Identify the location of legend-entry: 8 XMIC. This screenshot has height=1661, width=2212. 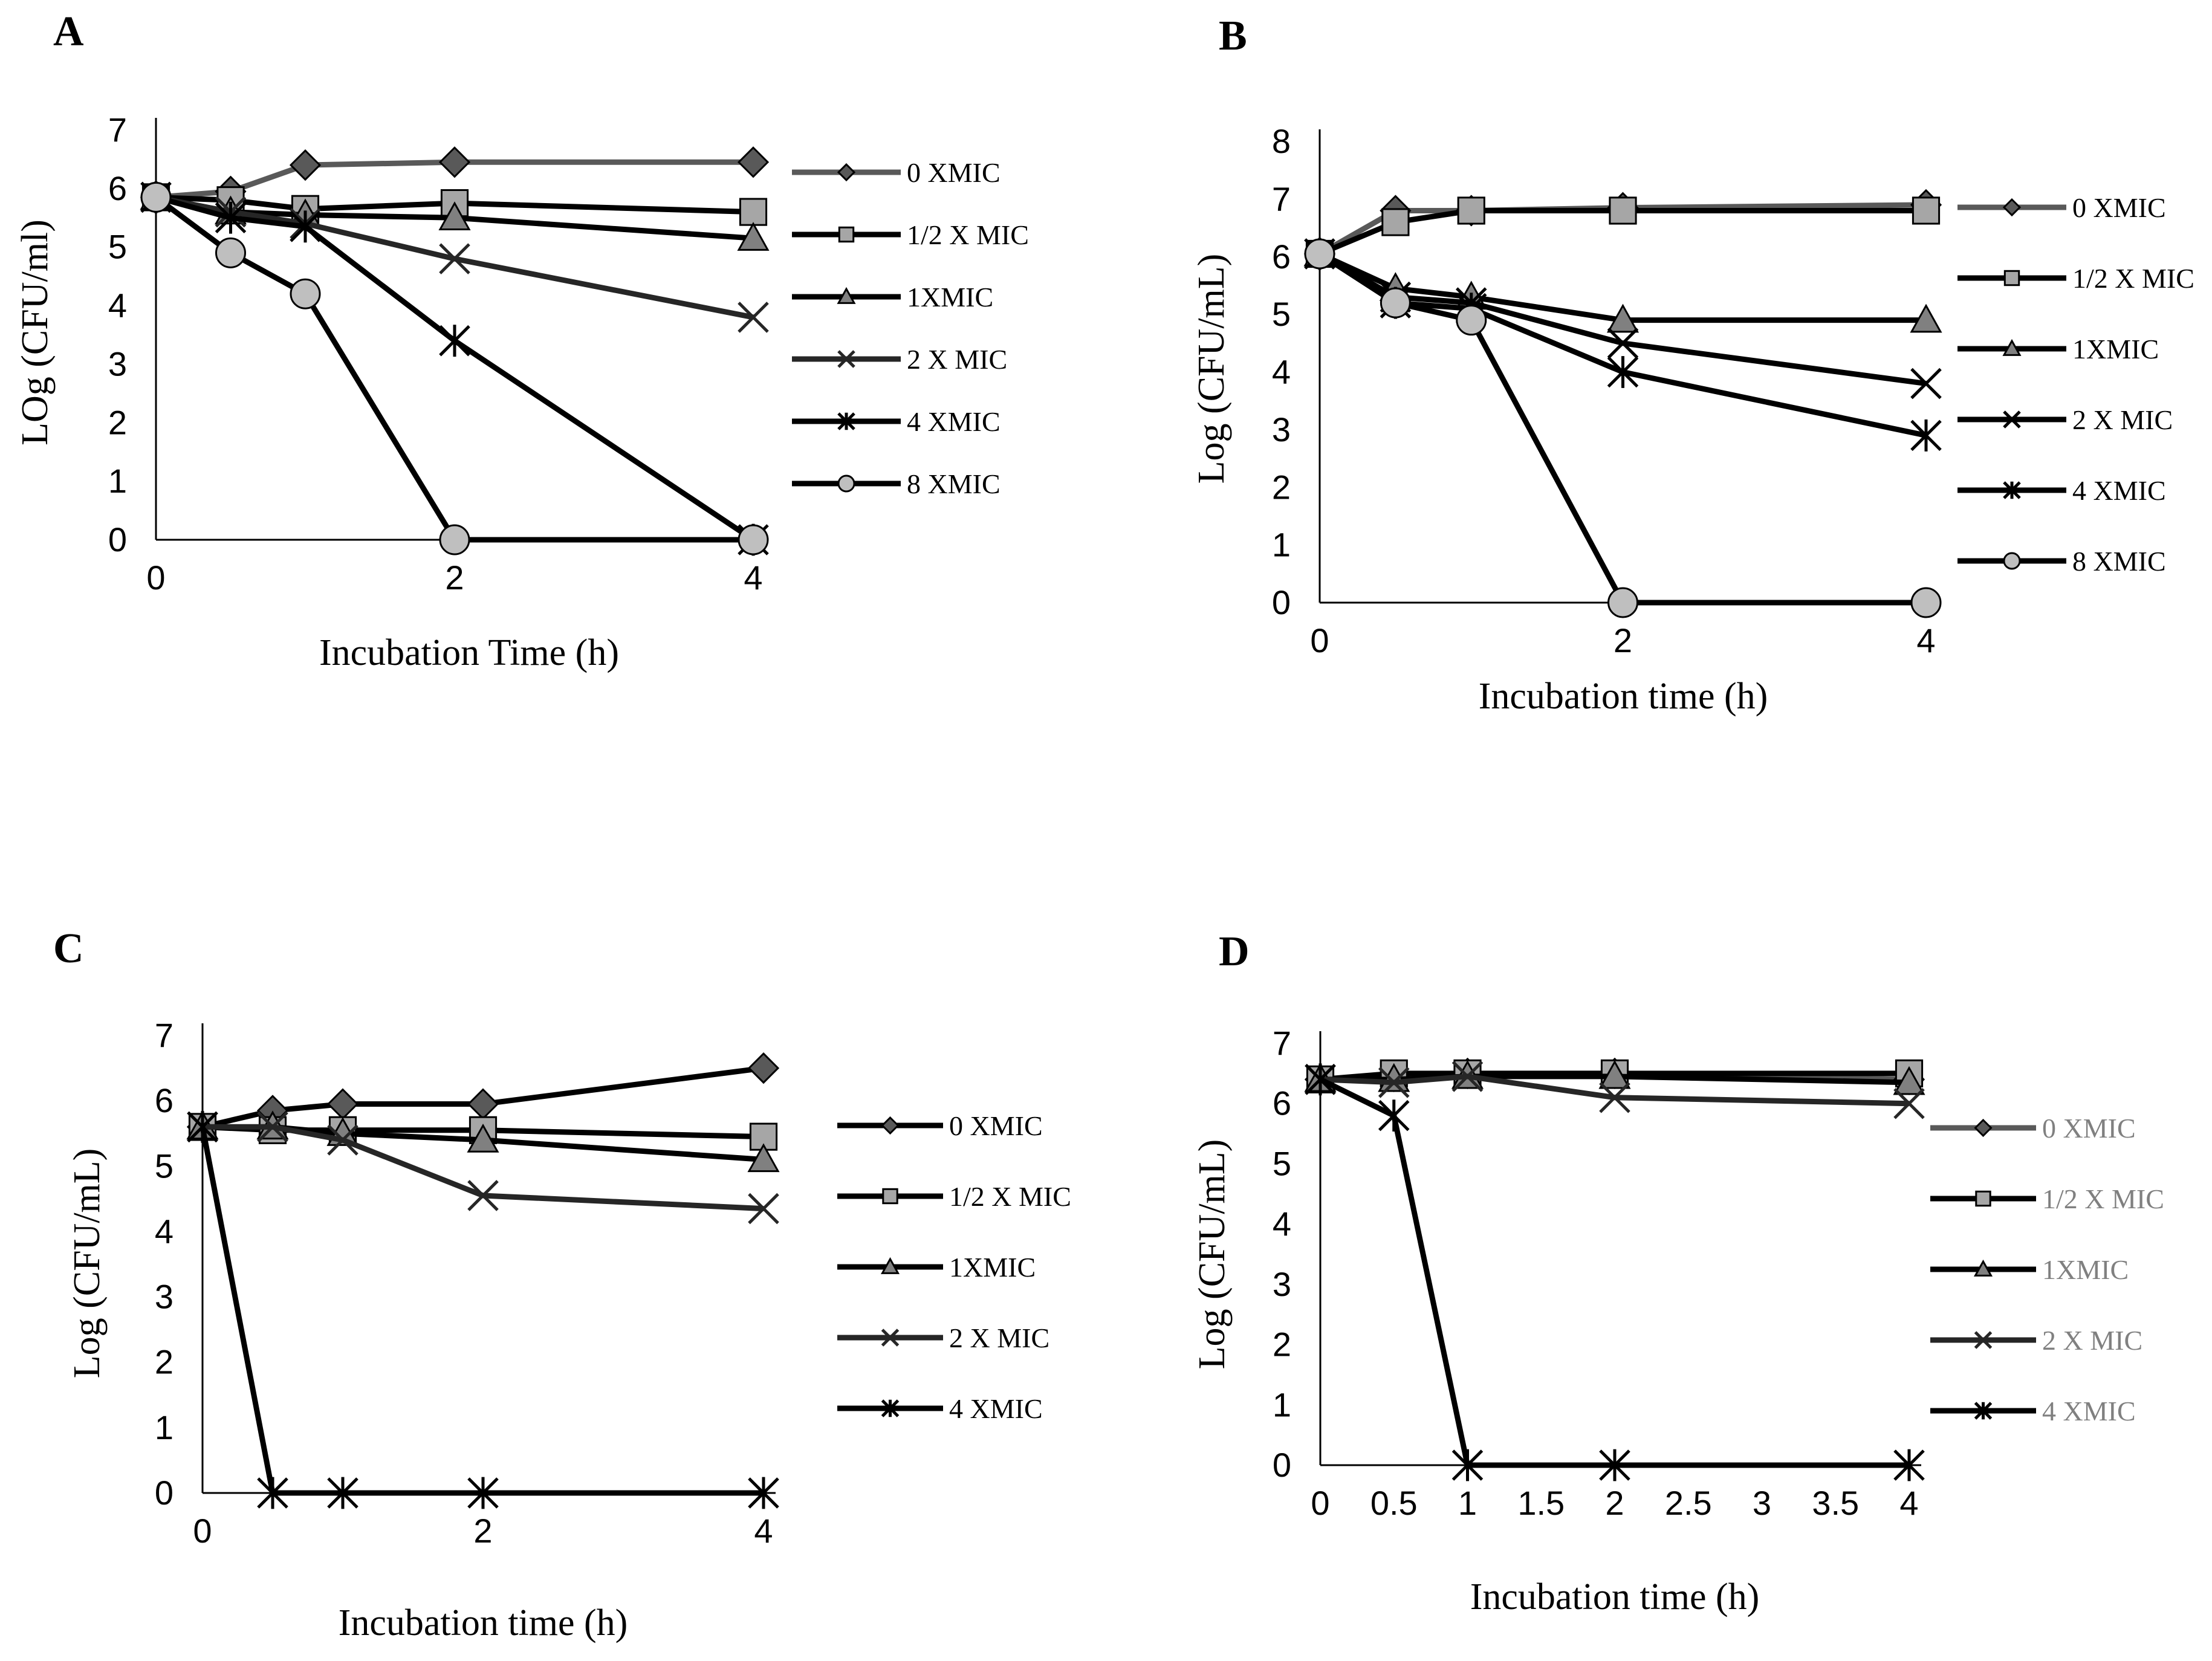
(896, 483).